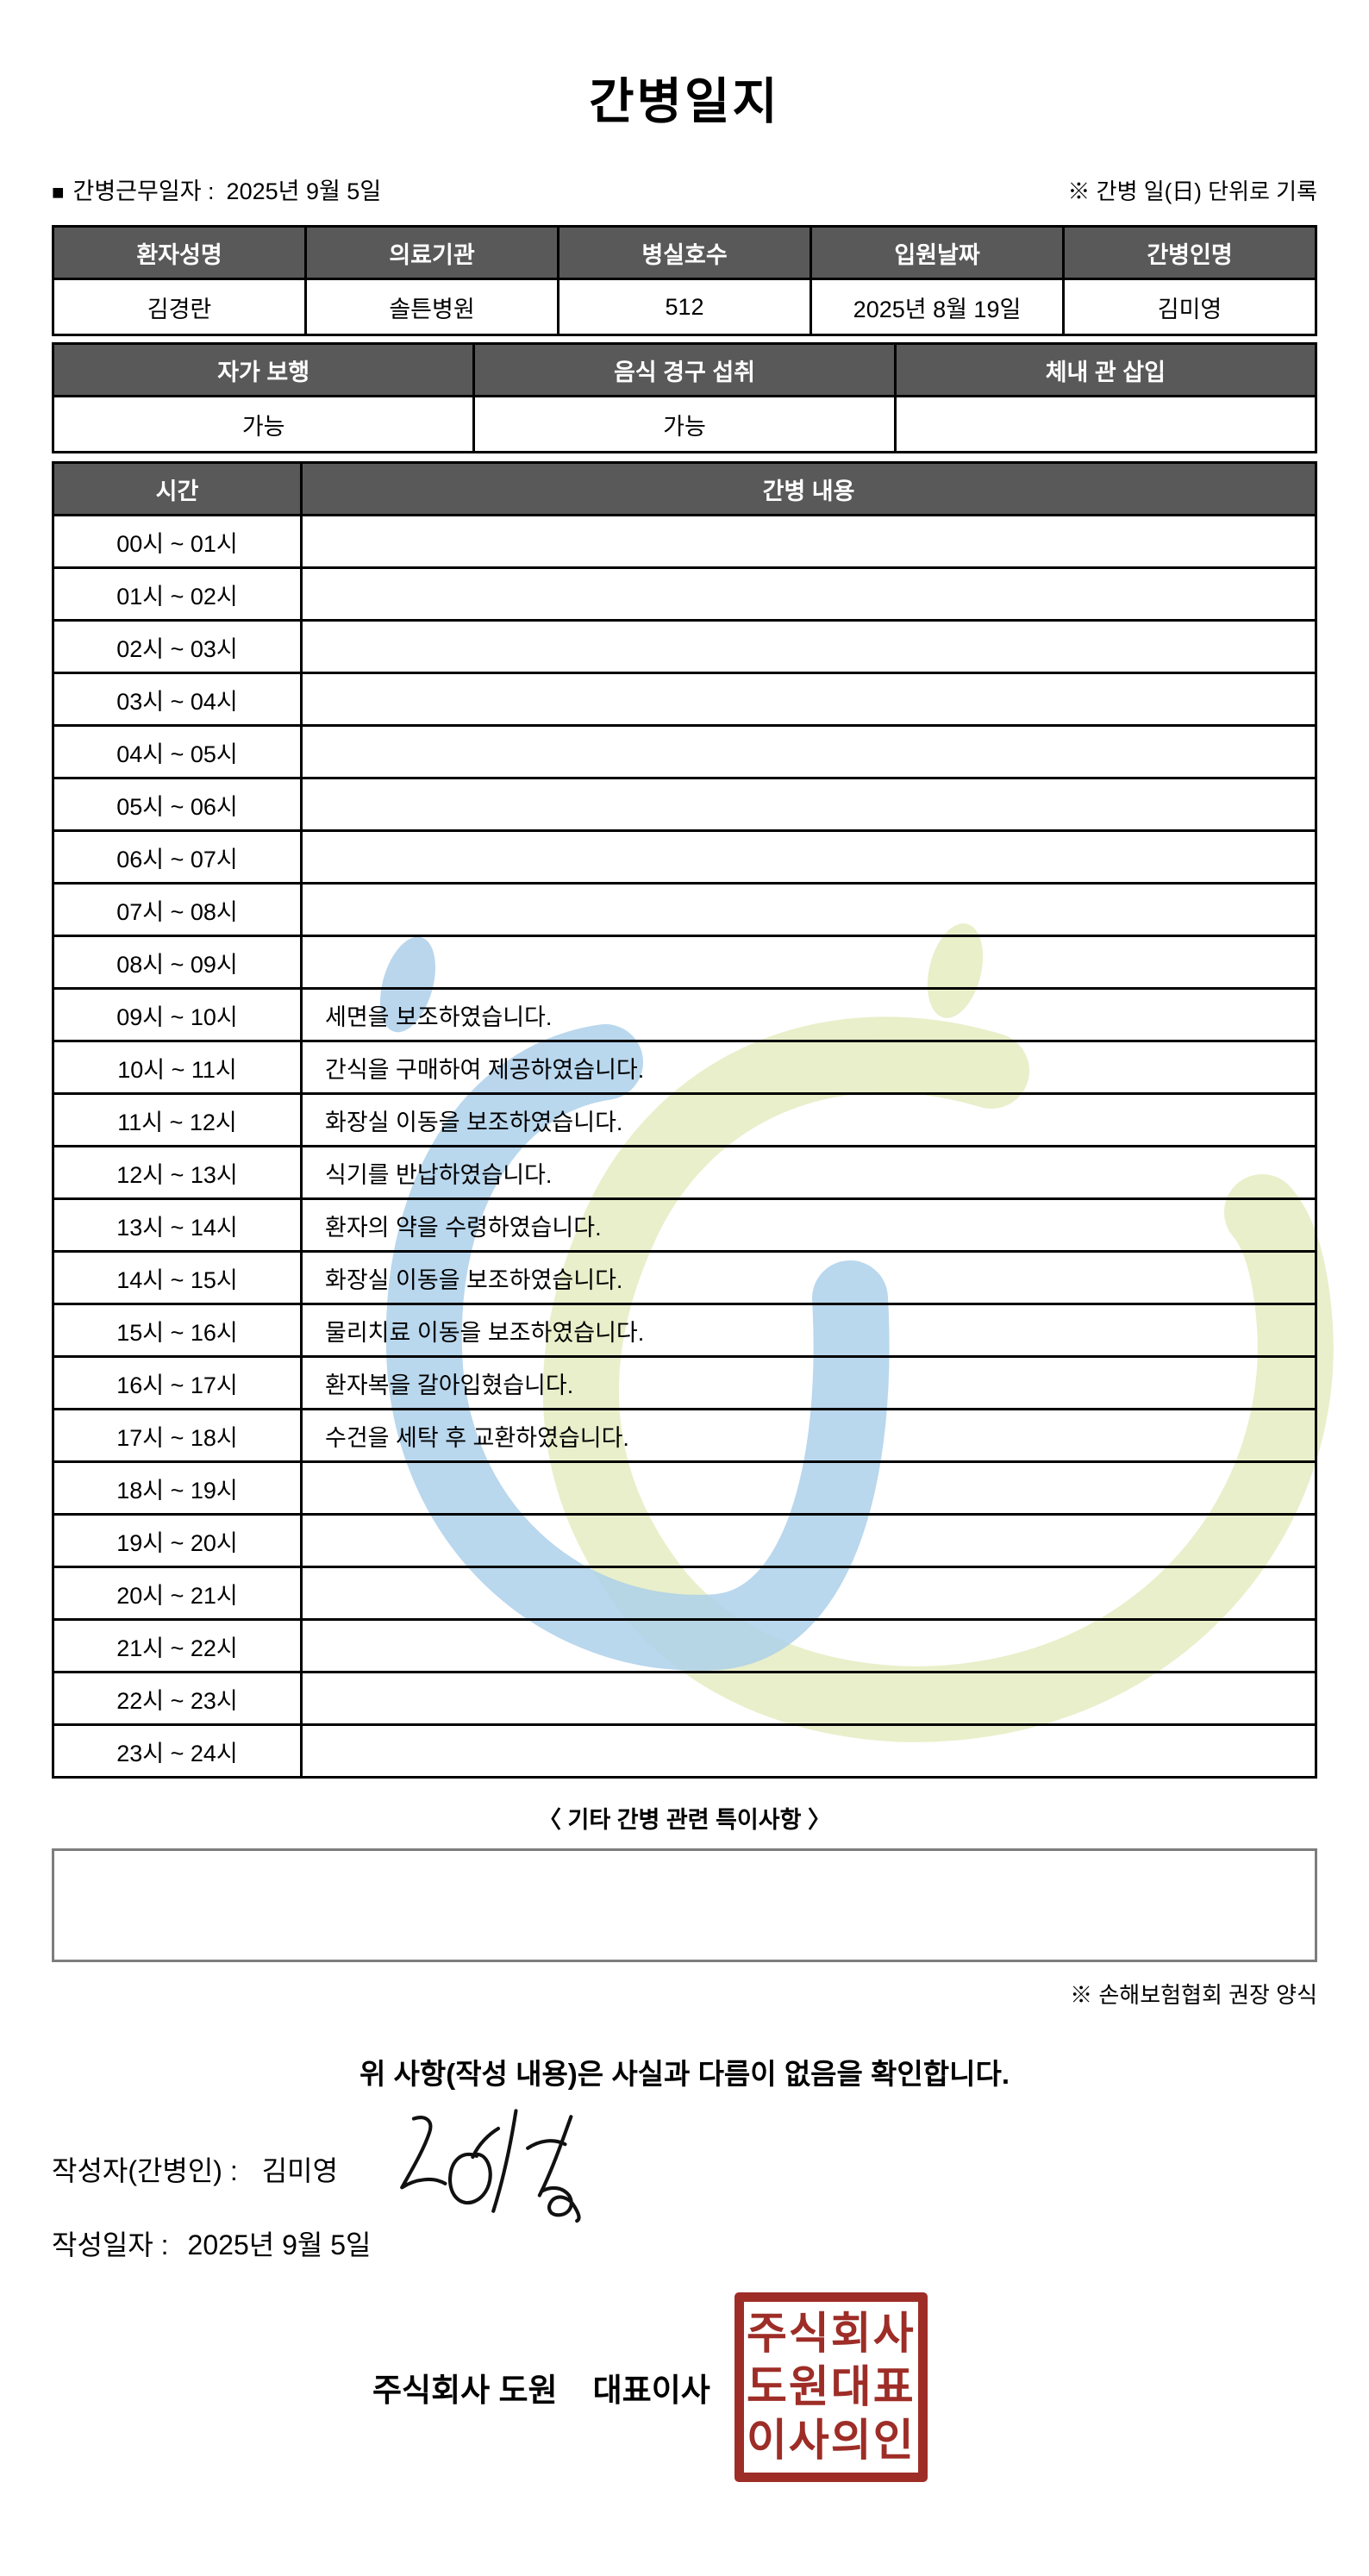 Image resolution: width=1369 pixels, height=2576 pixels. Describe the element at coordinates (684, 189) in the screenshot. I see `info-line: ■ 간병근무일자 : 2025년 9월 5일 ※ 간병 일(日) 단위로 기록` at that location.